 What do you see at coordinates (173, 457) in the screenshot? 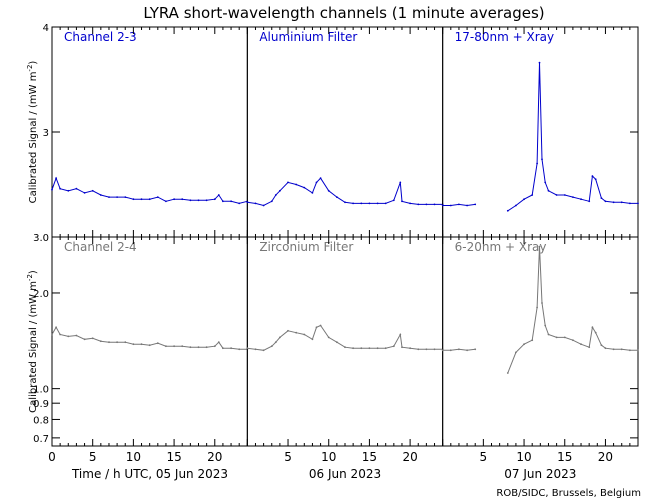
I see `x-tick-label: 15` at bounding box center [173, 457].